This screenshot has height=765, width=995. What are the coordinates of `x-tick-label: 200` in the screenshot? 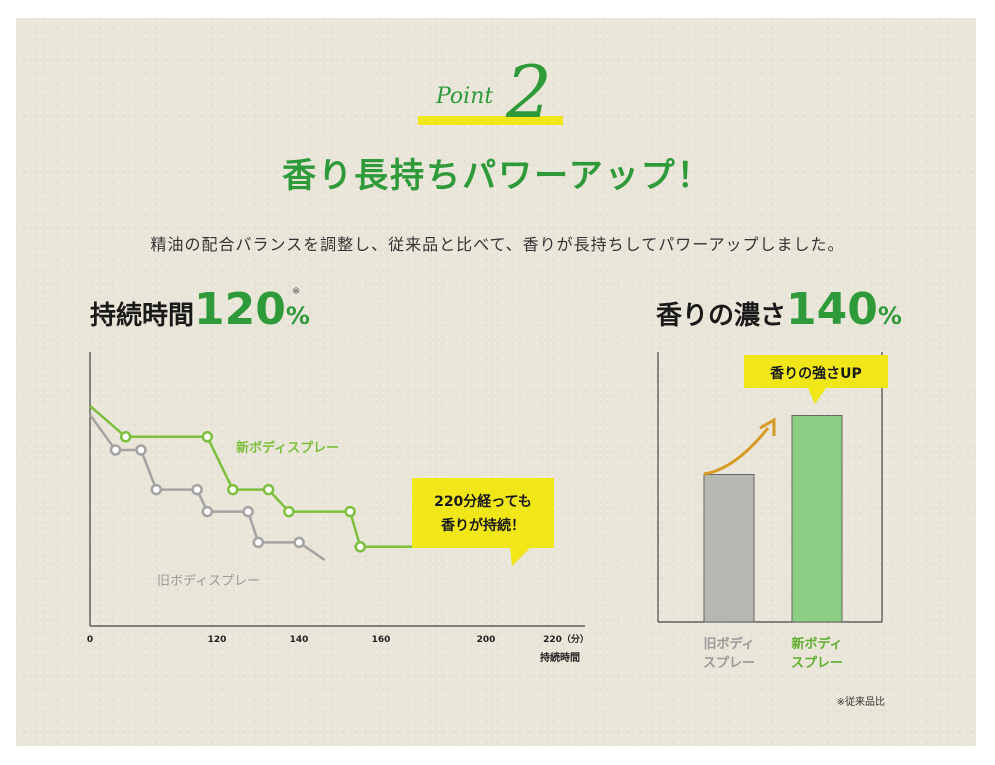 It's located at (486, 640).